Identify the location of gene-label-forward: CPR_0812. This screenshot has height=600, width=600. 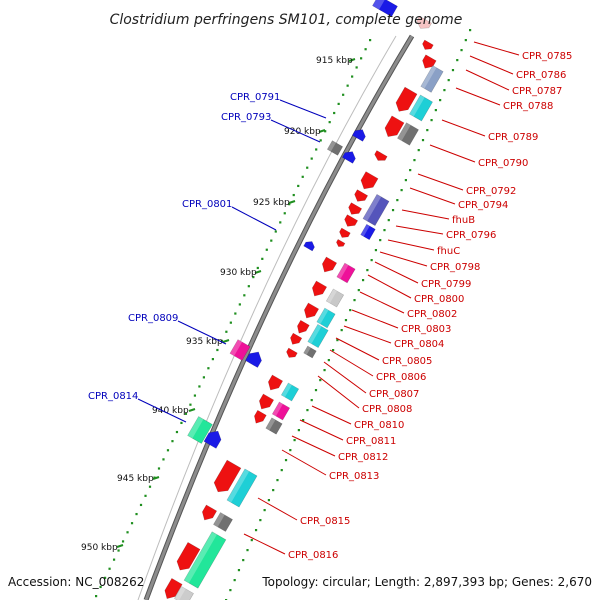
(363, 457).